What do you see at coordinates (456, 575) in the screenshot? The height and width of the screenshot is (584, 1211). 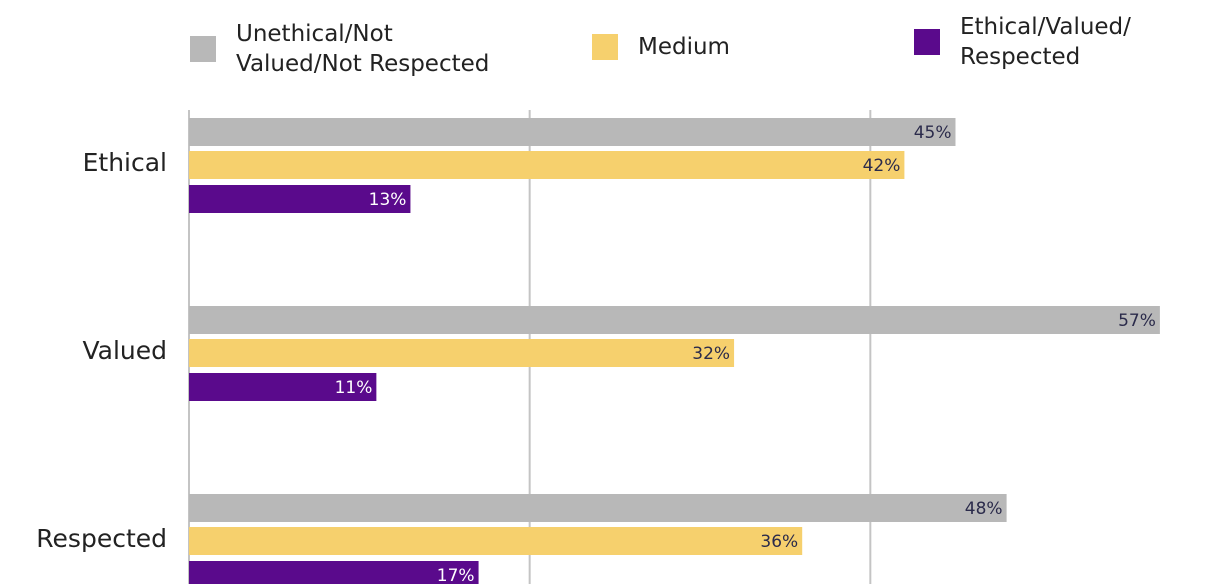 I see `data-label: 17%` at bounding box center [456, 575].